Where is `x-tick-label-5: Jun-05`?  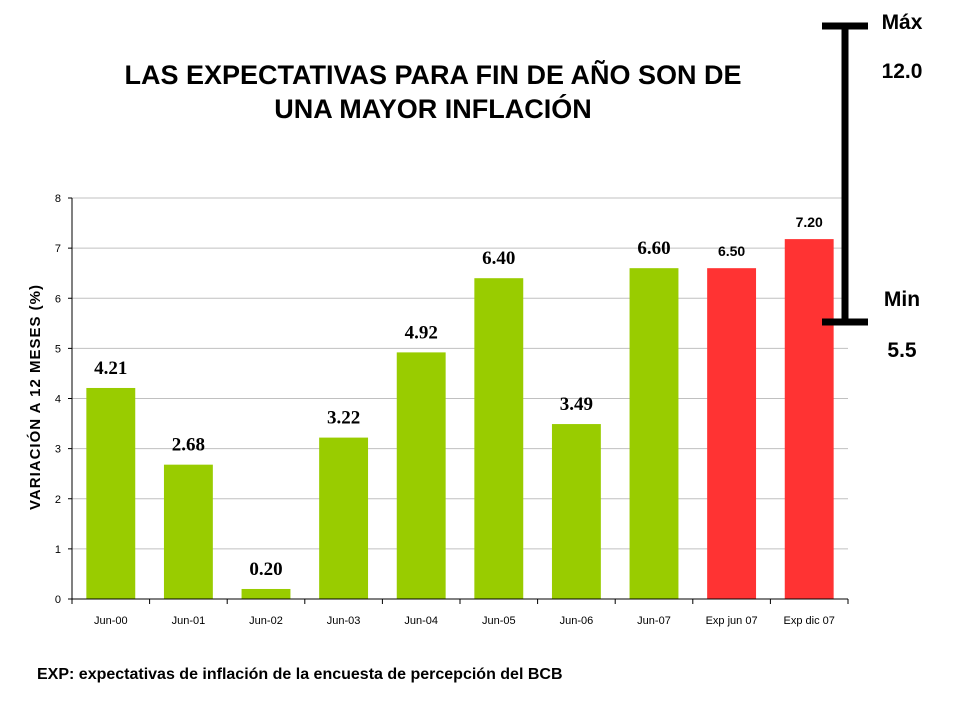 x-tick-label-5: Jun-05 is located at coordinates (499, 621).